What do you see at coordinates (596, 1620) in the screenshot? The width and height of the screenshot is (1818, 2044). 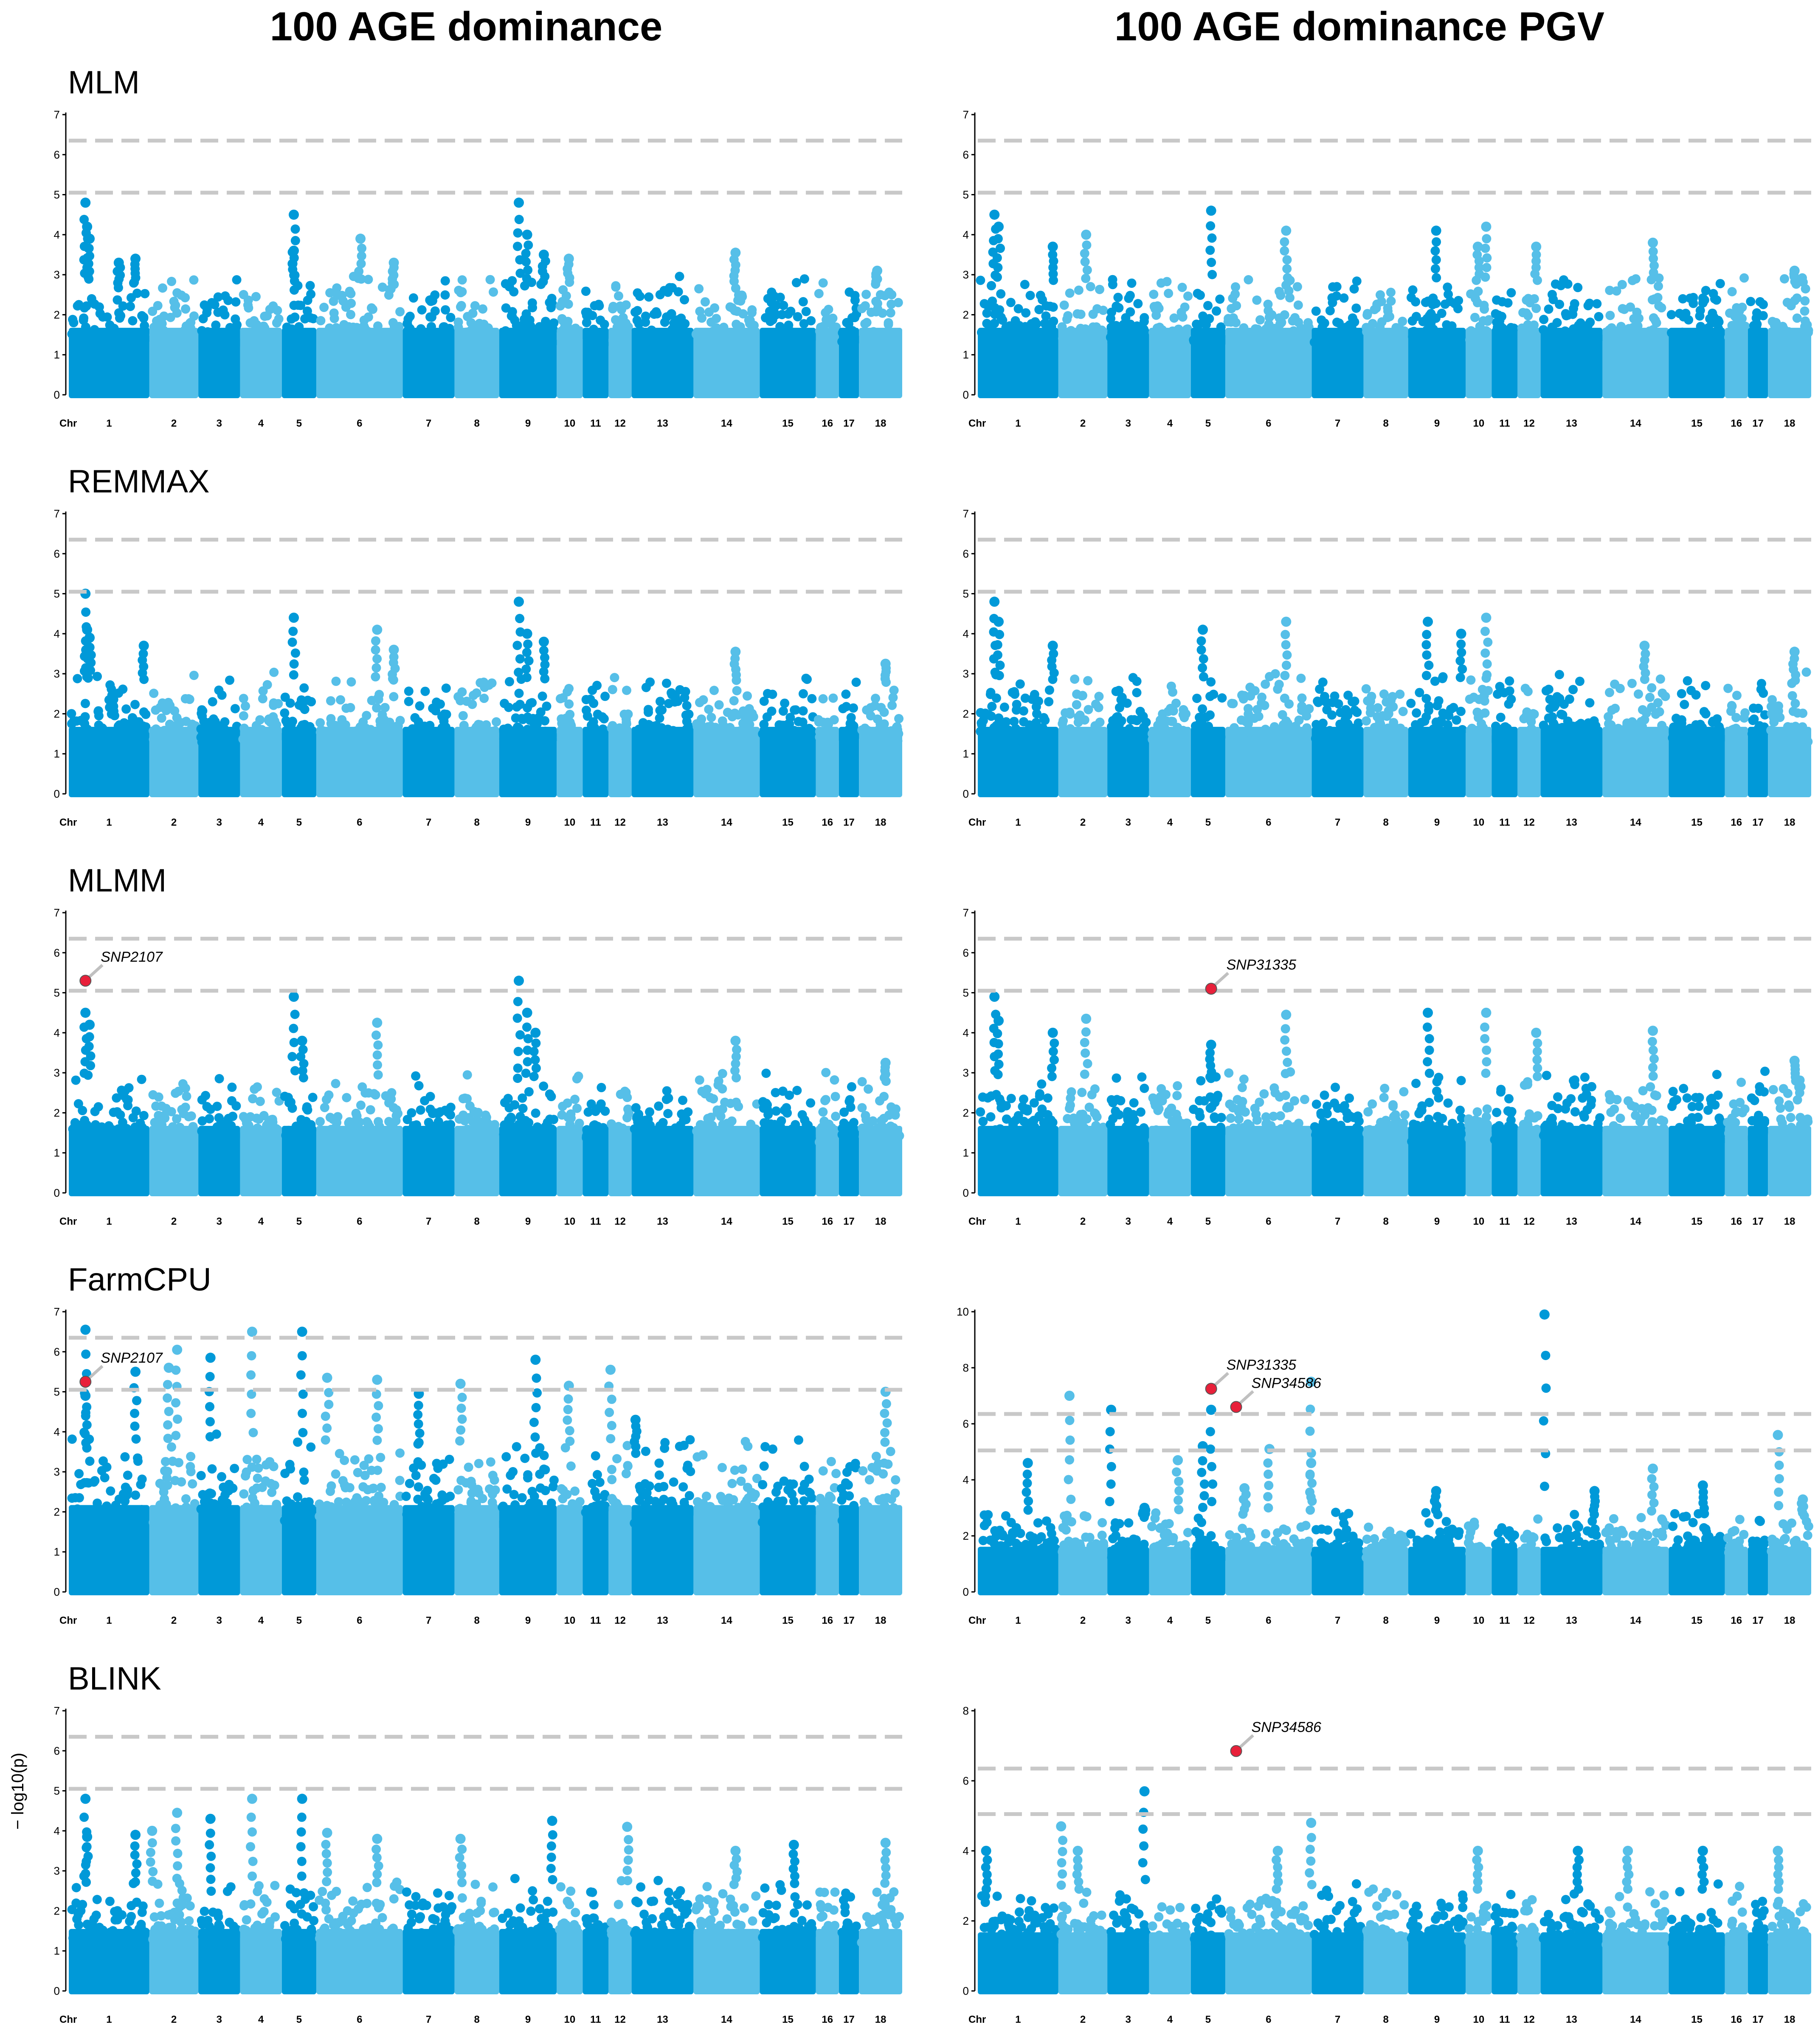 I see `chr-label: 11` at bounding box center [596, 1620].